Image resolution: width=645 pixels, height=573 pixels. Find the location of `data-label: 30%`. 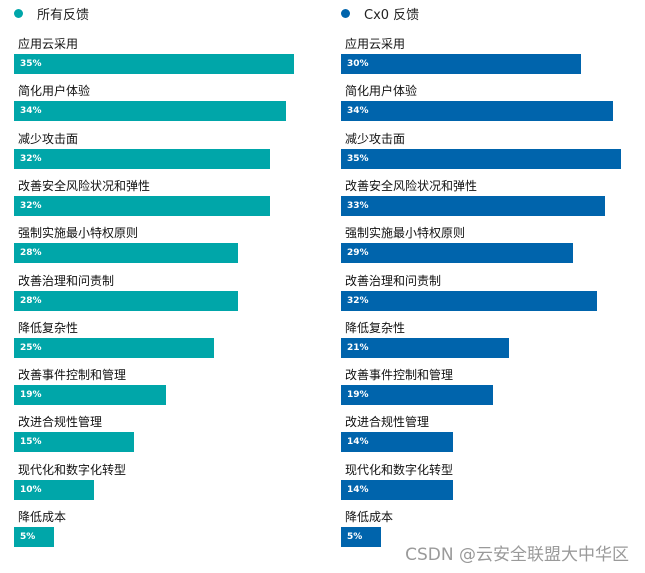

data-label: 30% is located at coordinates (358, 64).